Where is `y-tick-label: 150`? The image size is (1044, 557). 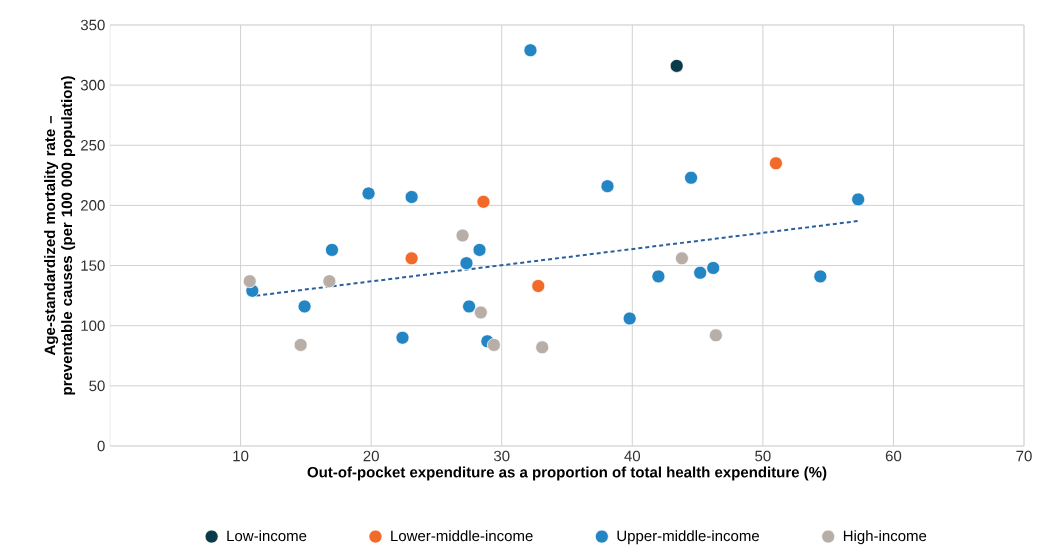
y-tick-label: 150 is located at coordinates (93, 265).